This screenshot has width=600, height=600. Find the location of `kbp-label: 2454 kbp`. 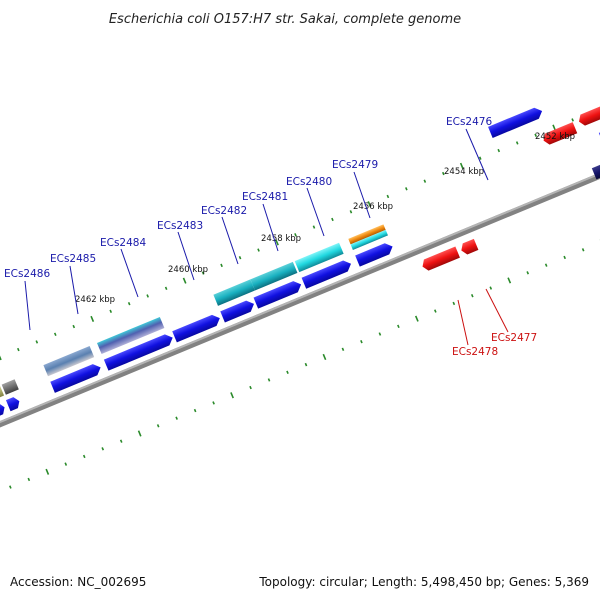

kbp-label: 2454 kbp is located at coordinates (464, 172).